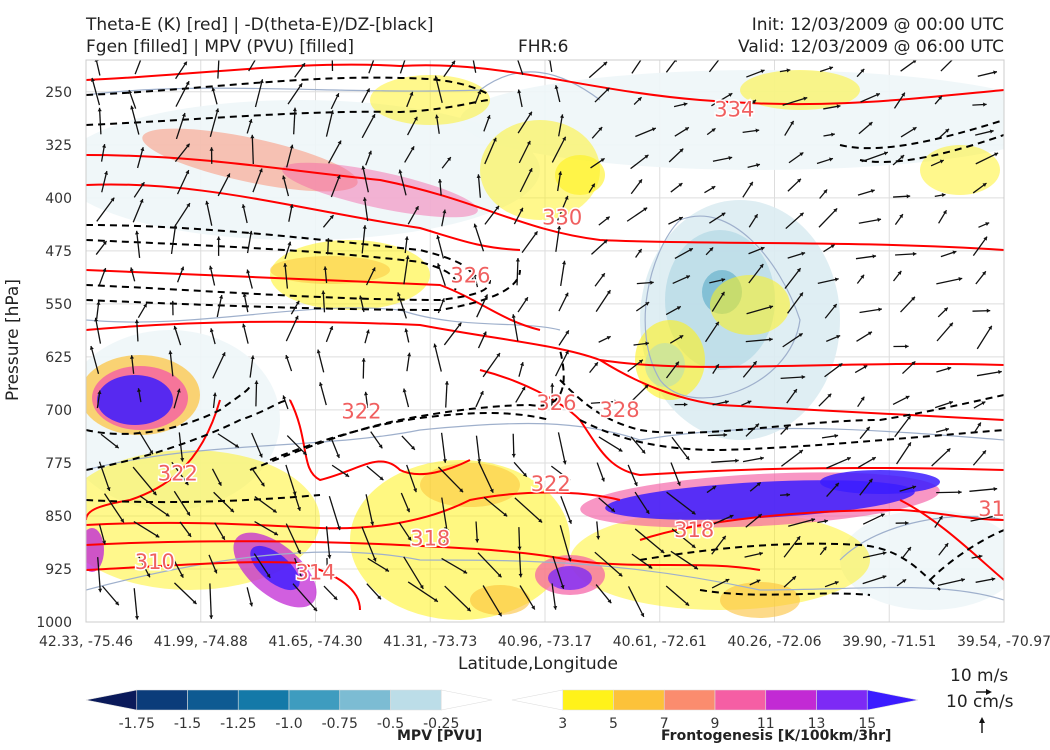 The image size is (1050, 750). I want to click on y-tick-label: 850, so click(58, 517).